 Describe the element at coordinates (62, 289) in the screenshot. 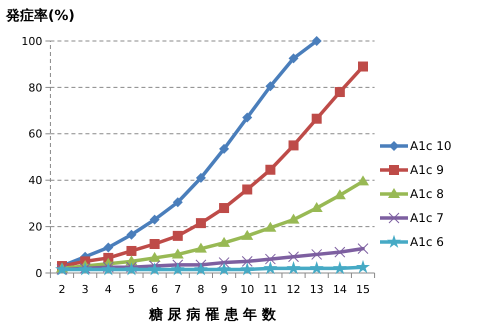

I see `x-tick-label: 2` at that location.